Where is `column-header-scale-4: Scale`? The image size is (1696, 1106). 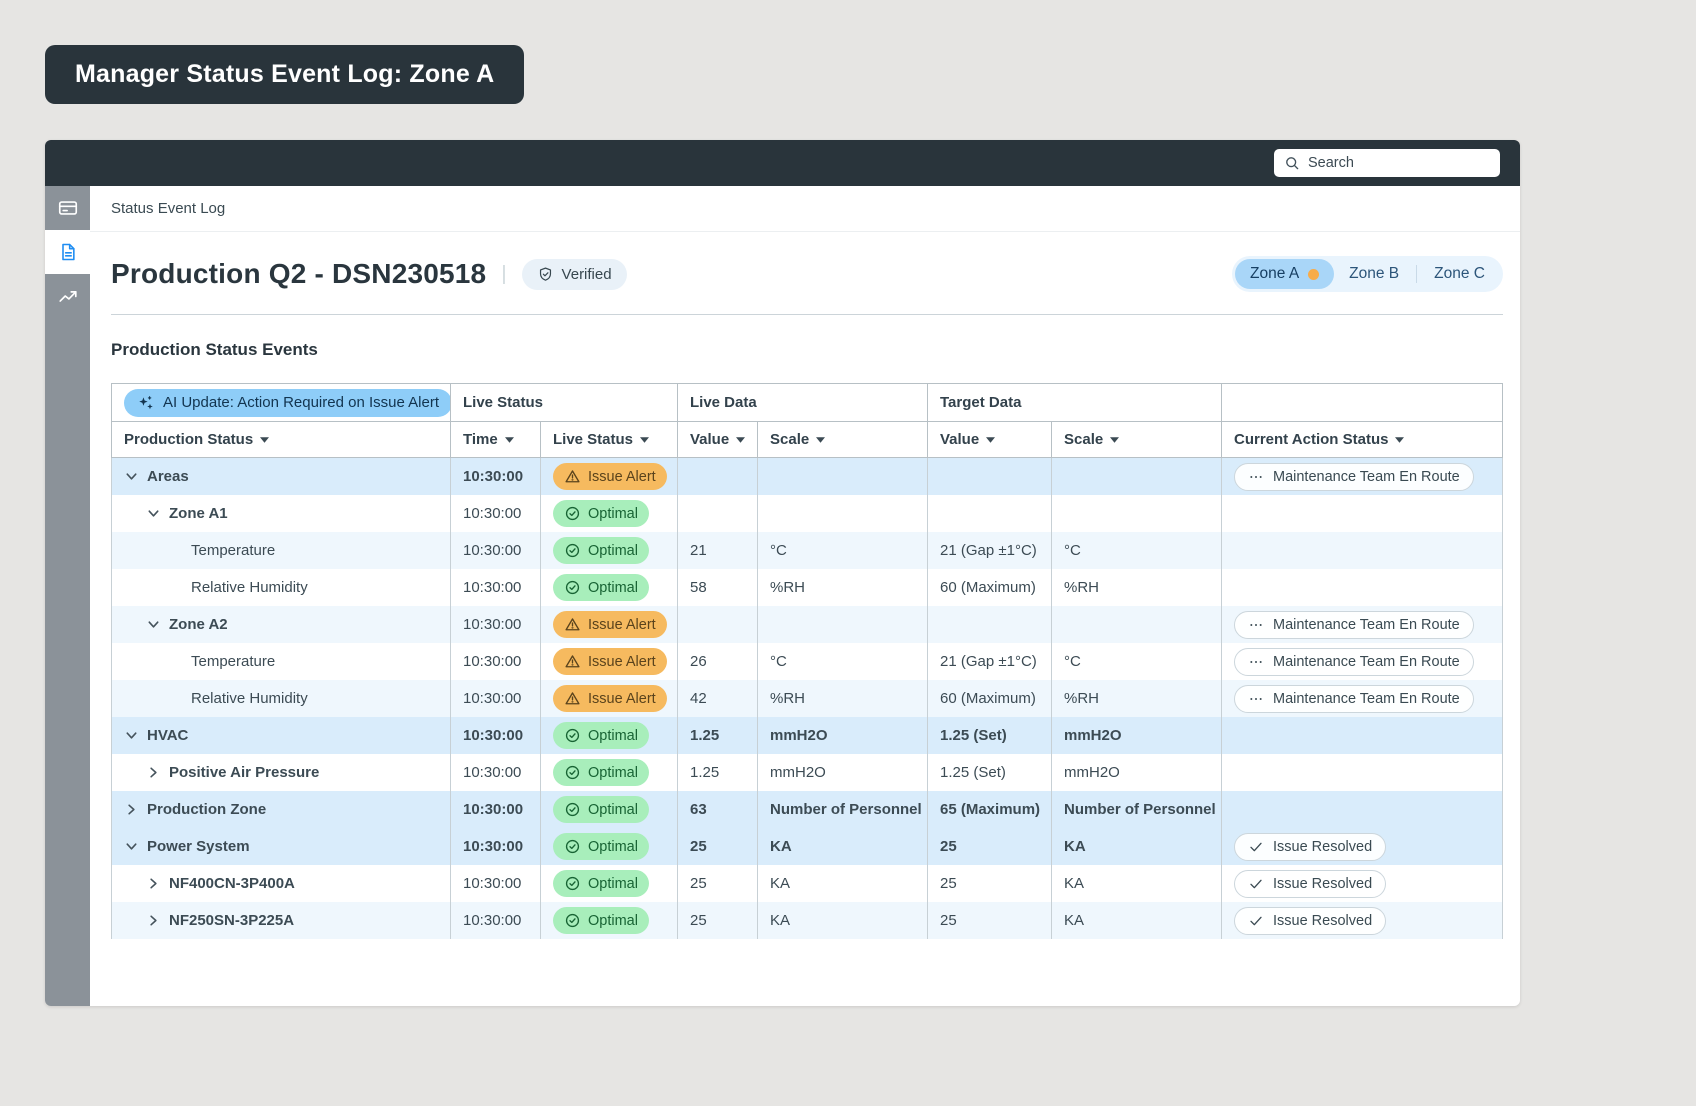 column-header-scale-4: Scale is located at coordinates (842, 440).